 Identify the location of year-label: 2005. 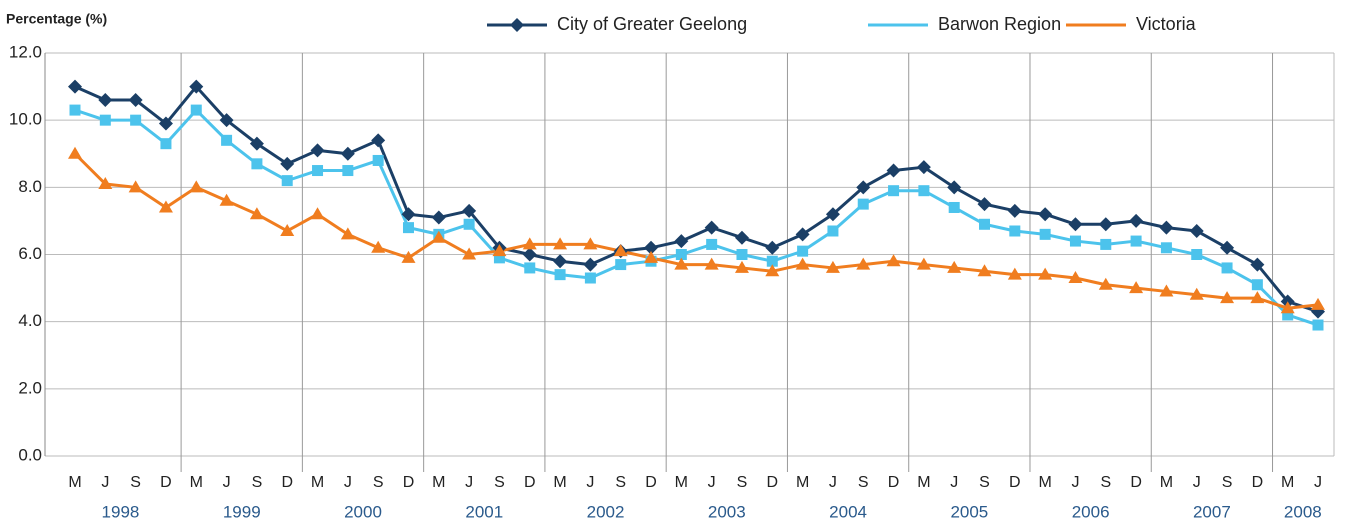
(969, 511).